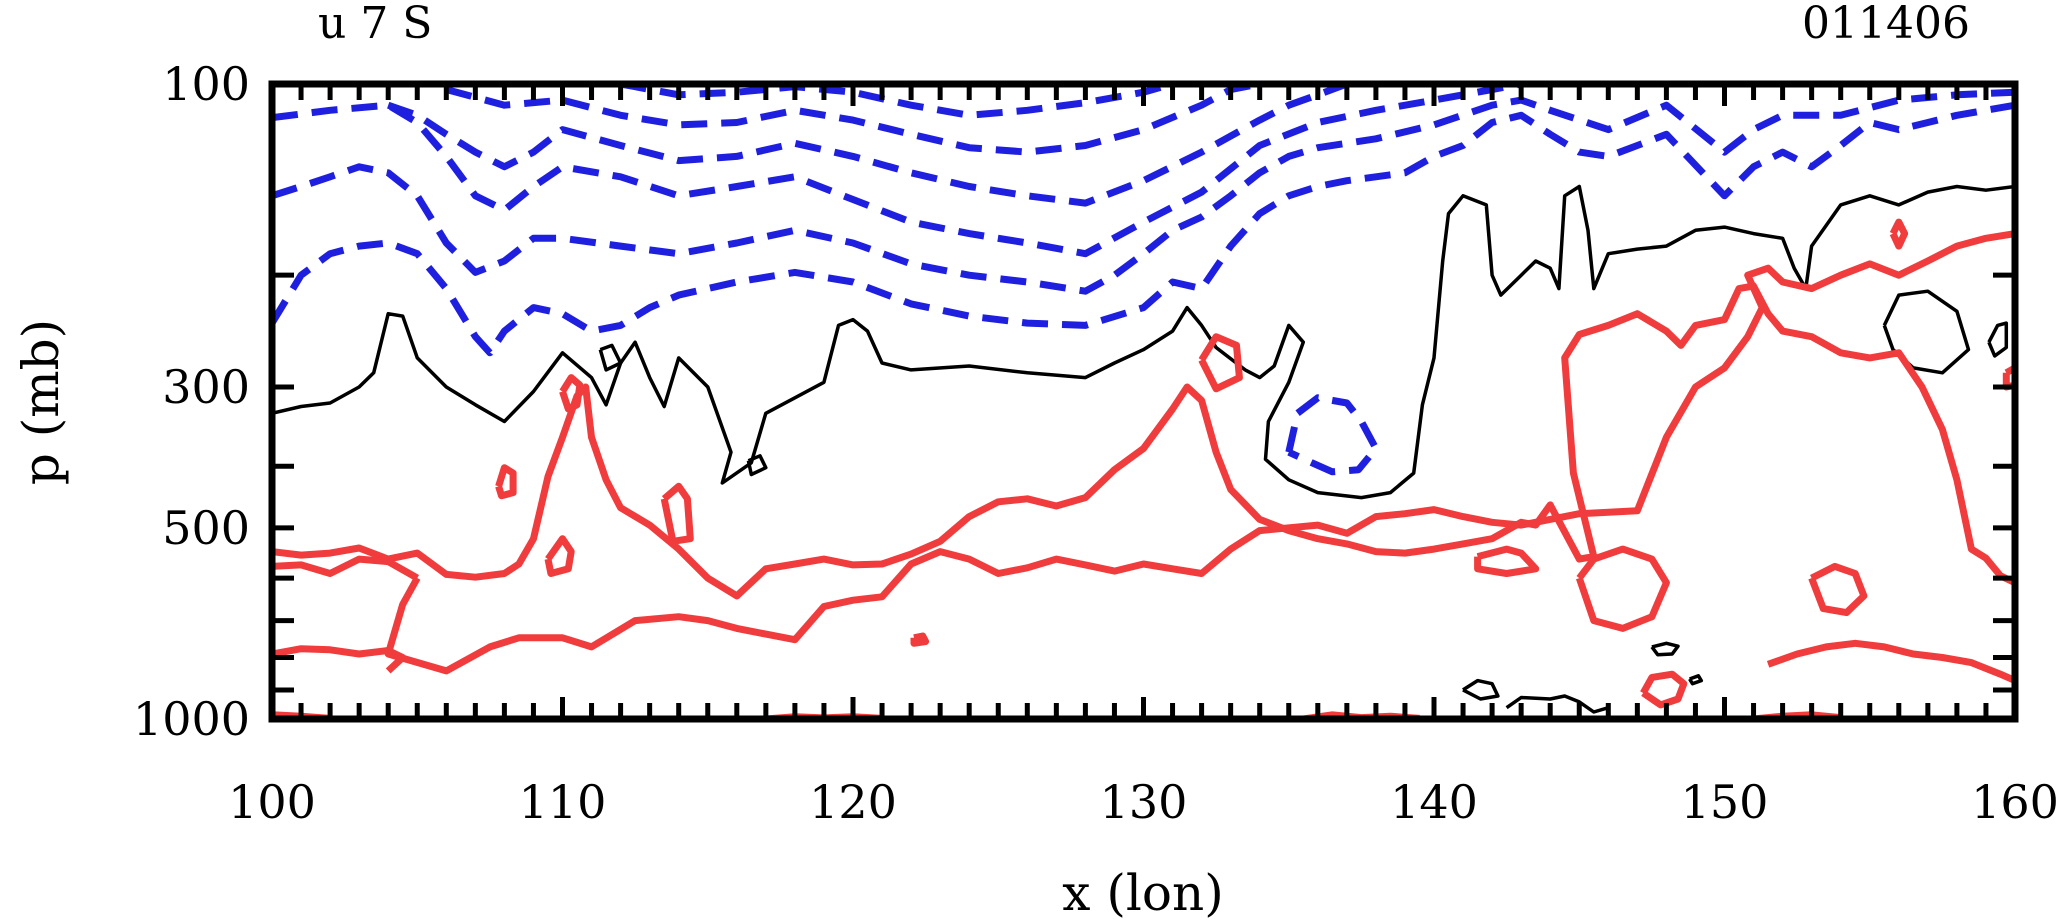 The height and width of the screenshot is (923, 2060). Describe the element at coordinates (41, 402) in the screenshot. I see `y-axis-label: p (mb)` at that location.